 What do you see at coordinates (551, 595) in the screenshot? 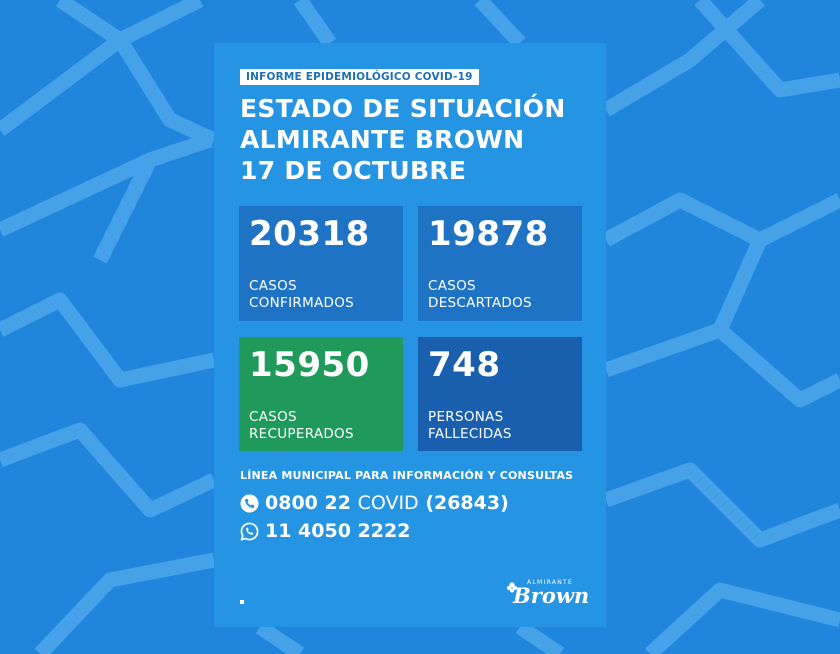
I see `logo-big-text: Brown` at bounding box center [551, 595].